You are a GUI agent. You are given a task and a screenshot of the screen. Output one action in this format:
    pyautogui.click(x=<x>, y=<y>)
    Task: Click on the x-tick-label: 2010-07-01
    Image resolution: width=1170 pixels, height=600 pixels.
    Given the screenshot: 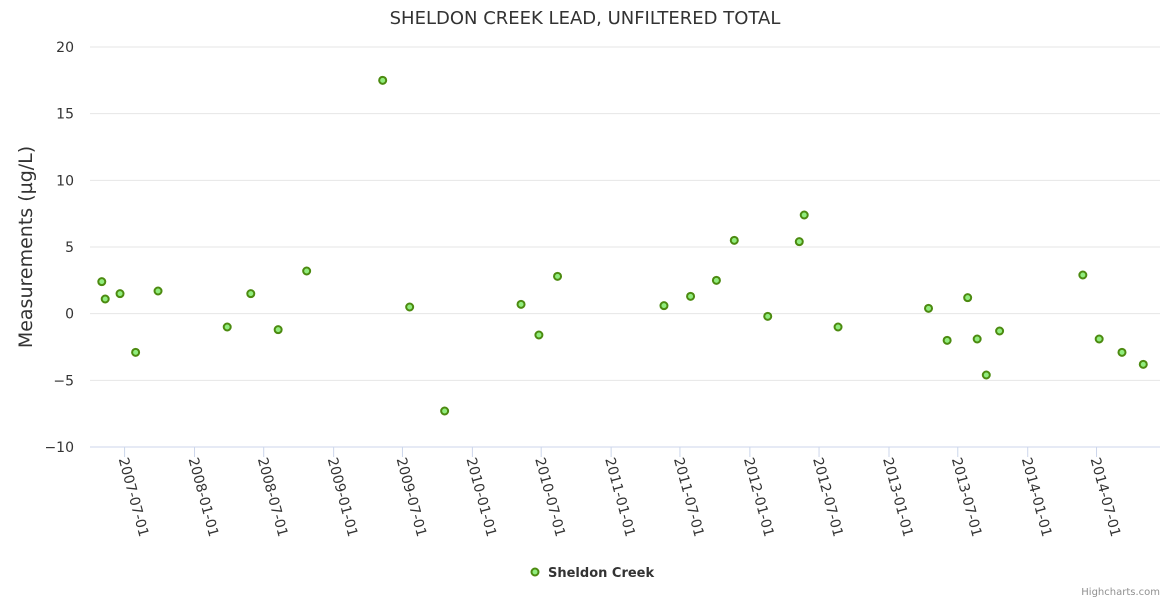 What is the action you would take?
    pyautogui.click(x=549, y=497)
    